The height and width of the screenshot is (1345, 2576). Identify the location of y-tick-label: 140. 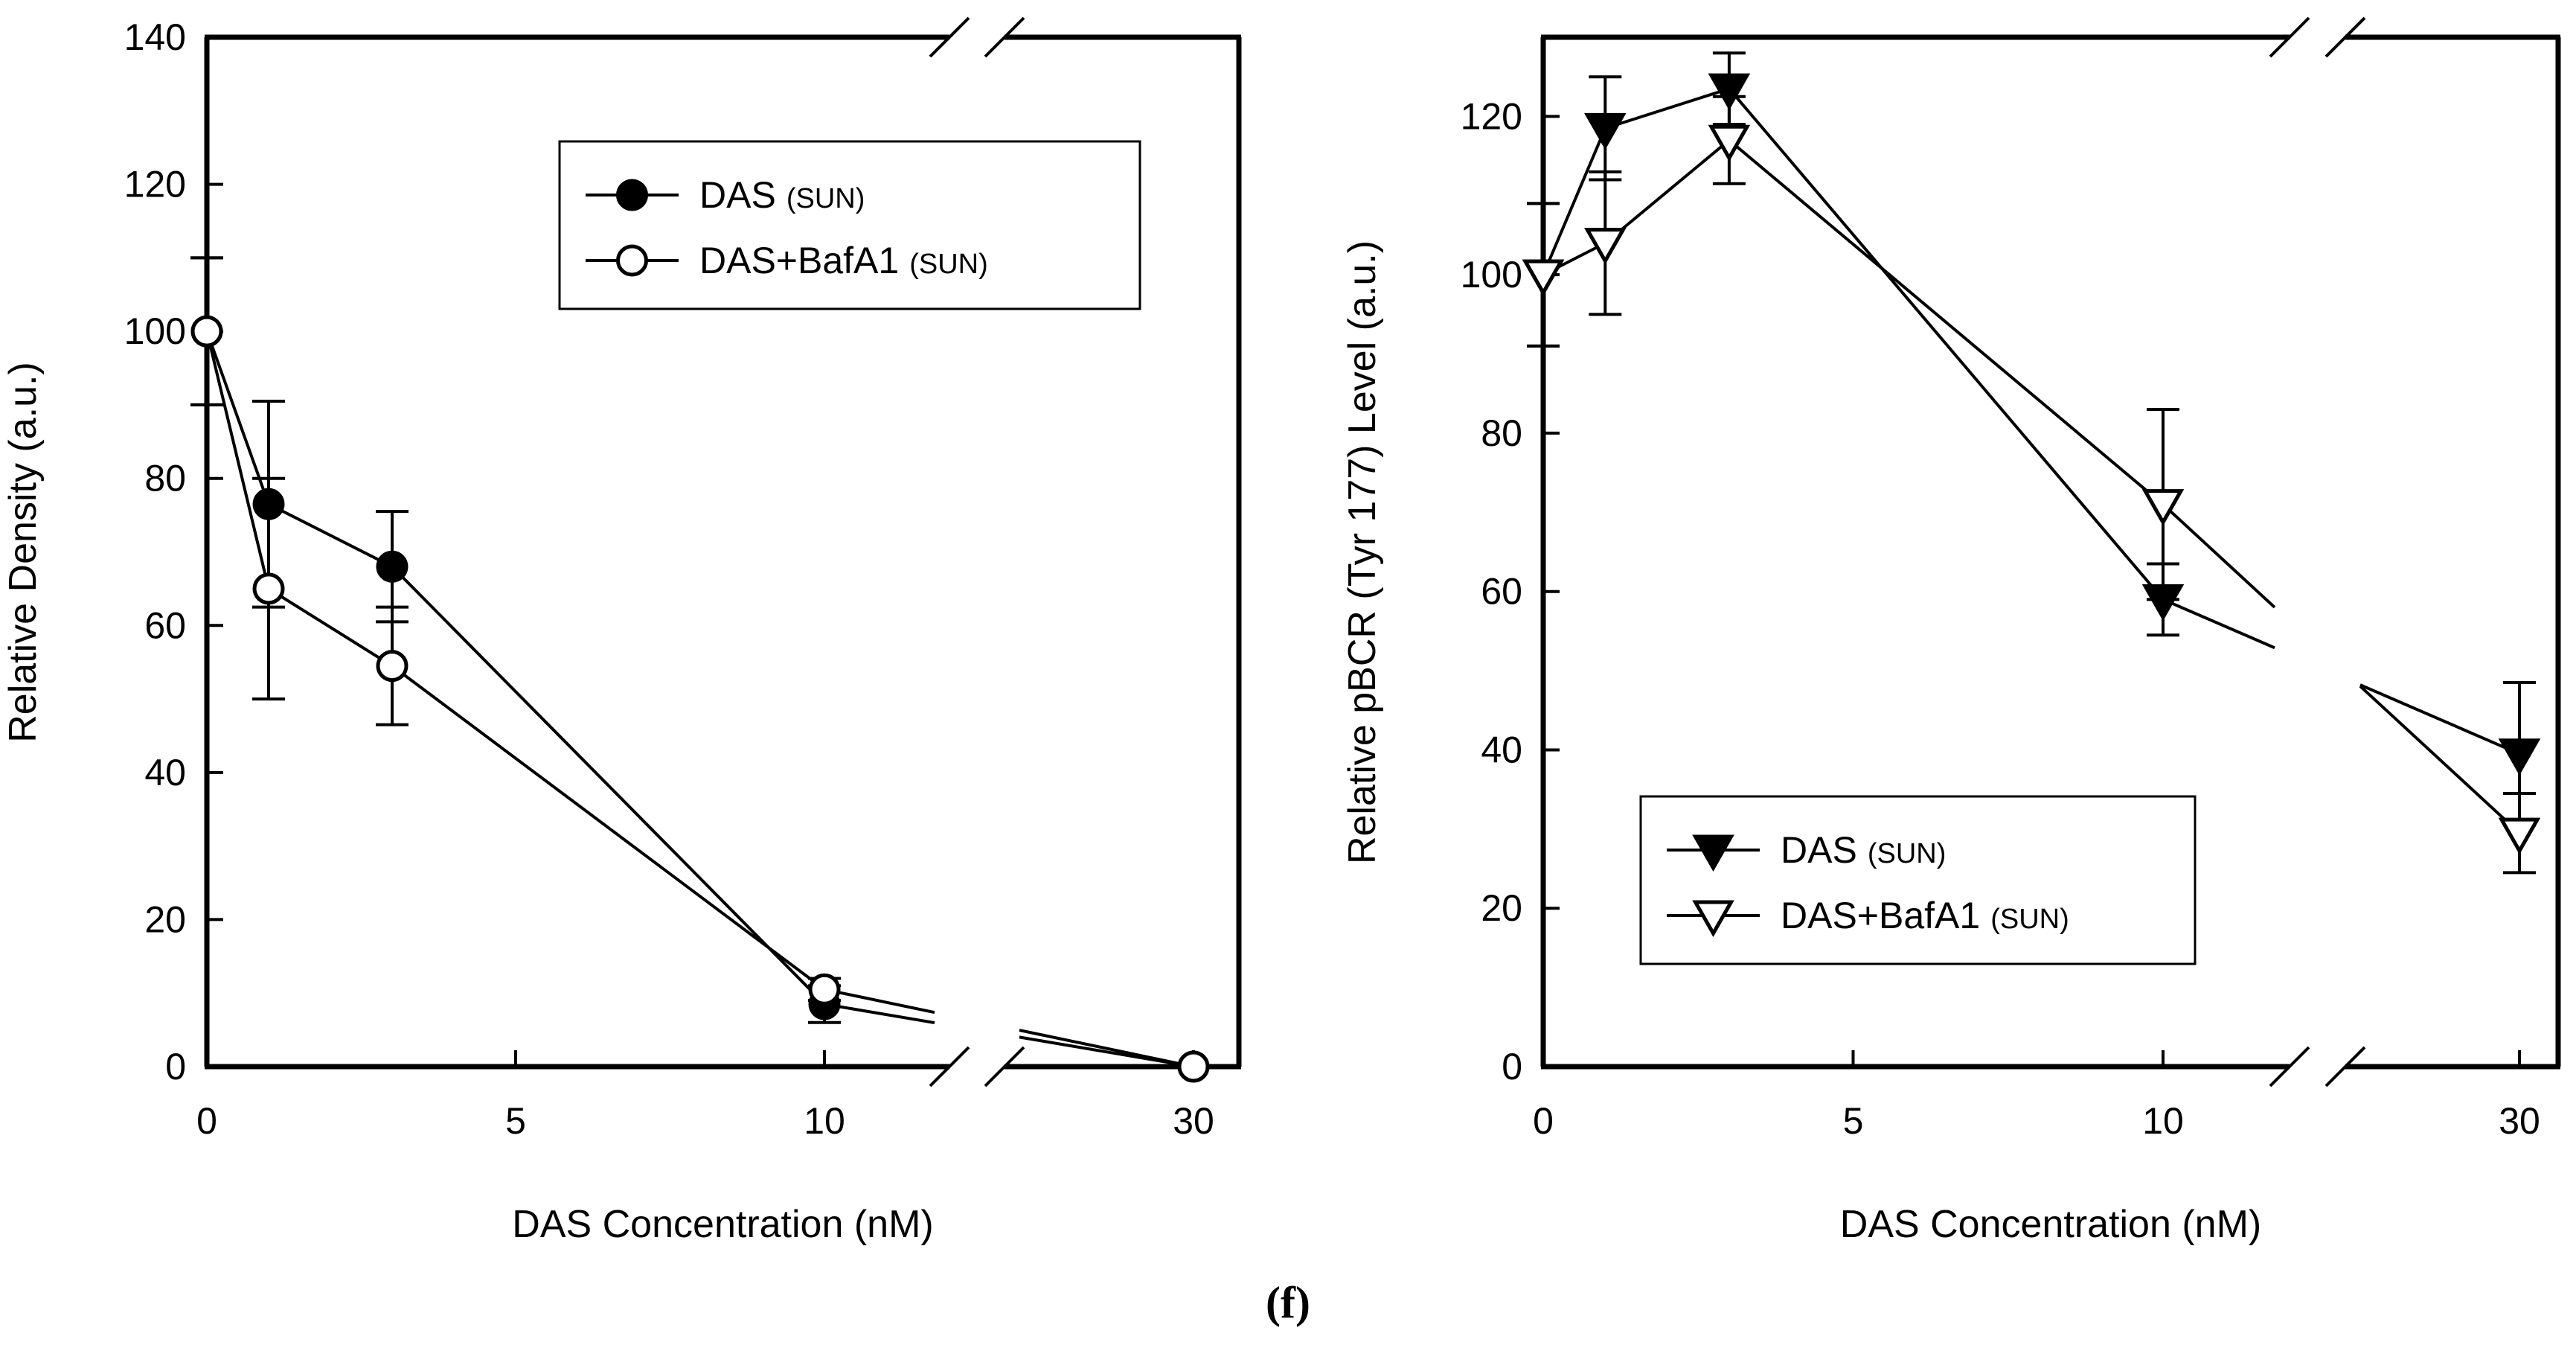
(155, 37).